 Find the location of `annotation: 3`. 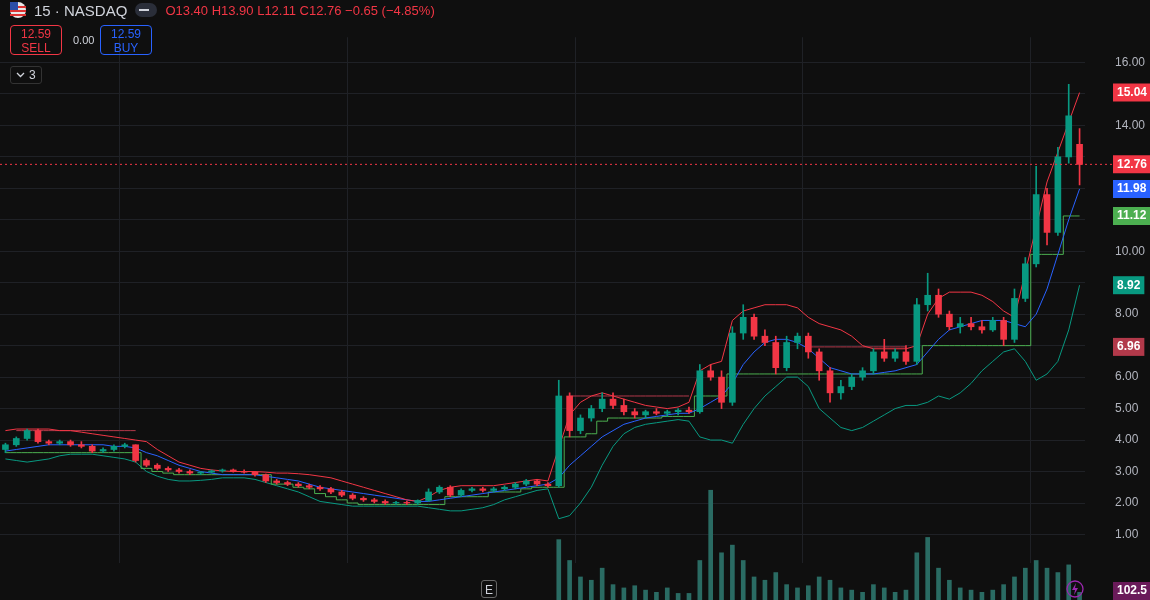

annotation: 3 is located at coordinates (32, 75).